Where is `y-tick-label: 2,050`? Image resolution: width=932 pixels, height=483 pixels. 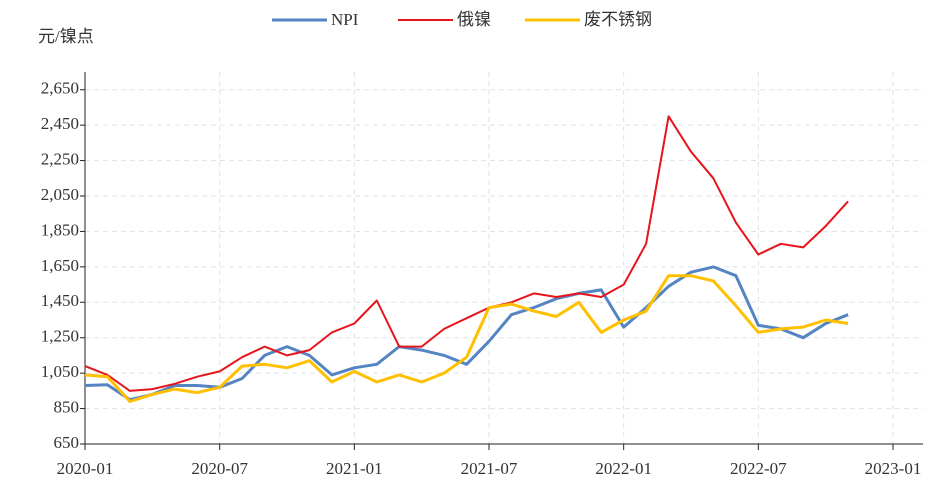 y-tick-label: 2,050 is located at coordinates (60, 194).